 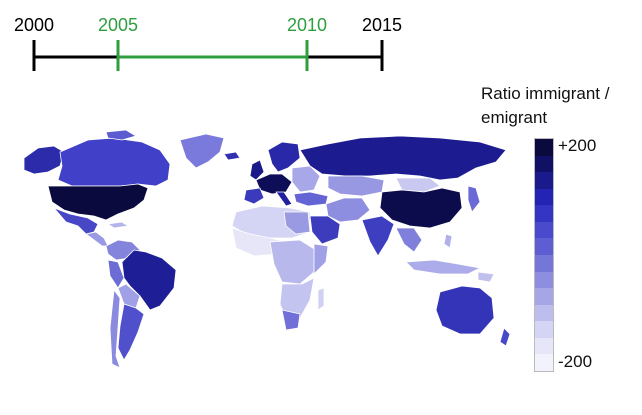 I want to click on legend-color-scale, so click(x=544, y=255).